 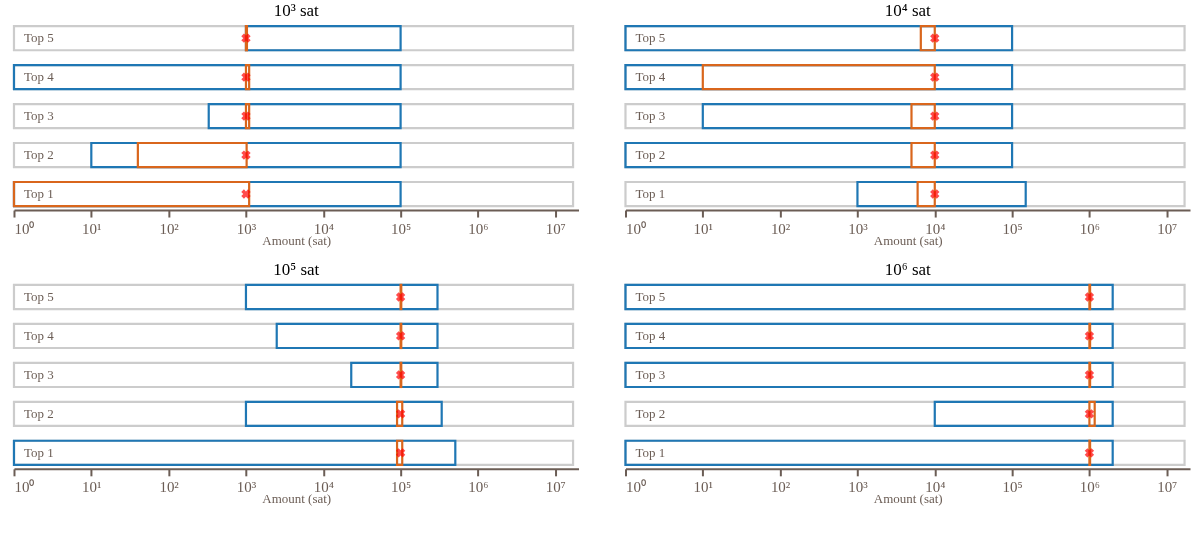 I want to click on chart-title: 10⁶ sat, so click(x=908, y=269).